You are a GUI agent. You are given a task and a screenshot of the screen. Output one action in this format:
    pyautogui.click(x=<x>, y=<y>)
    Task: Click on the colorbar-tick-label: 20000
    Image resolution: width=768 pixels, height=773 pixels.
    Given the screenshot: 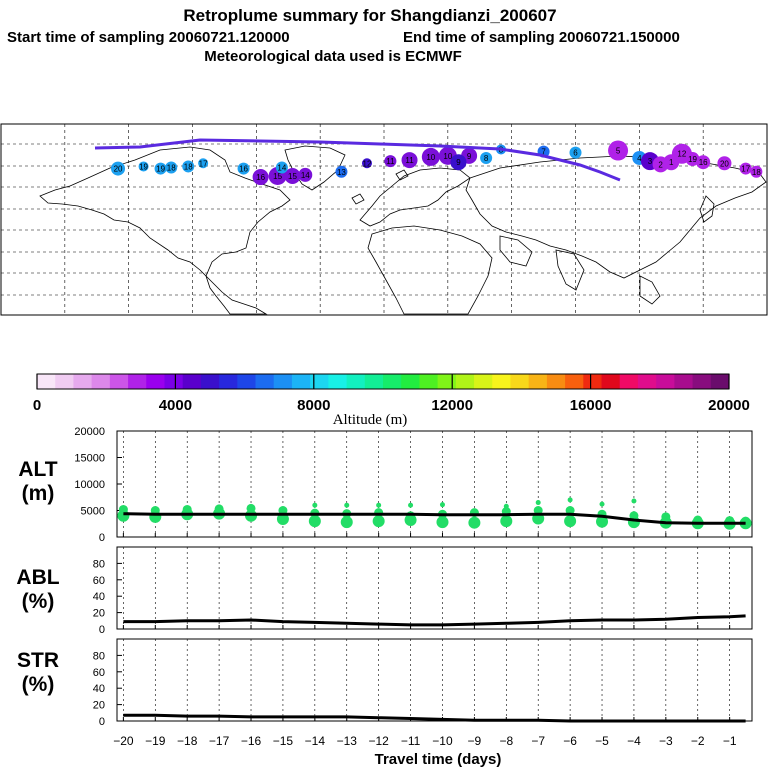 What is the action you would take?
    pyautogui.click(x=729, y=405)
    